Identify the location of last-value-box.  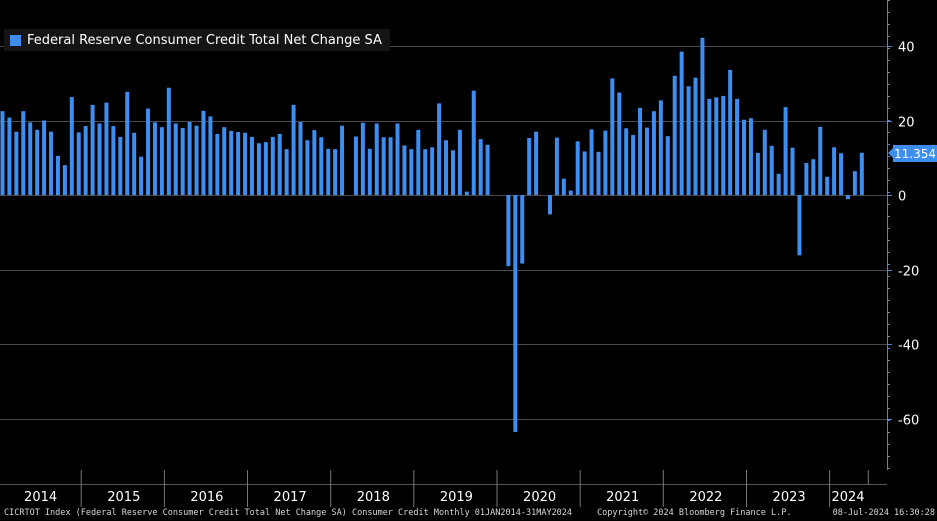
(915, 153).